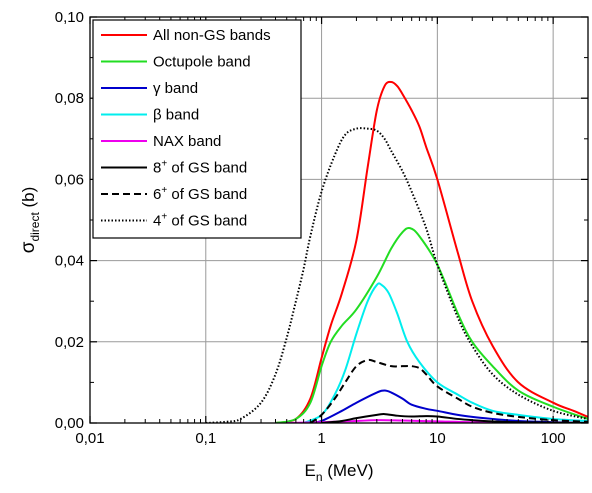  Describe the element at coordinates (348, 470) in the screenshot. I see `x-axis-title-rest: (MeV)` at that location.